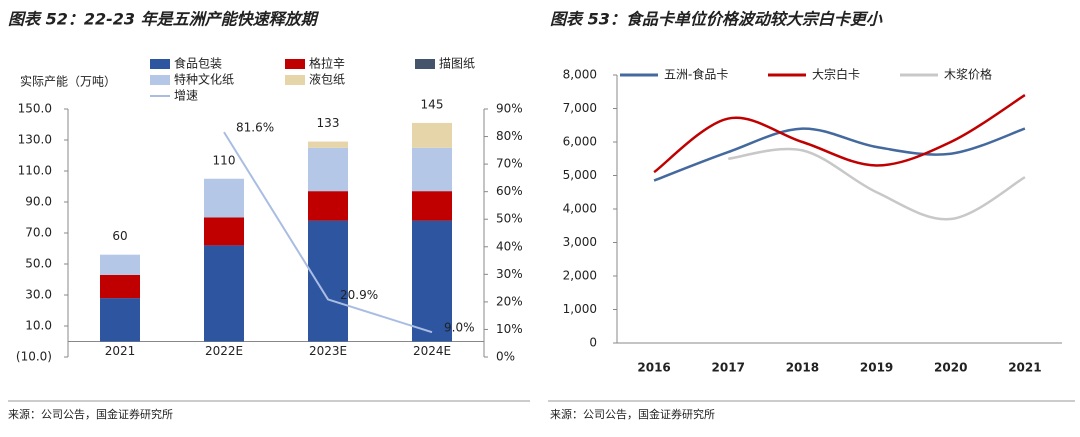  Describe the element at coordinates (459, 328) in the screenshot. I see `data-label: 9.0%` at that location.